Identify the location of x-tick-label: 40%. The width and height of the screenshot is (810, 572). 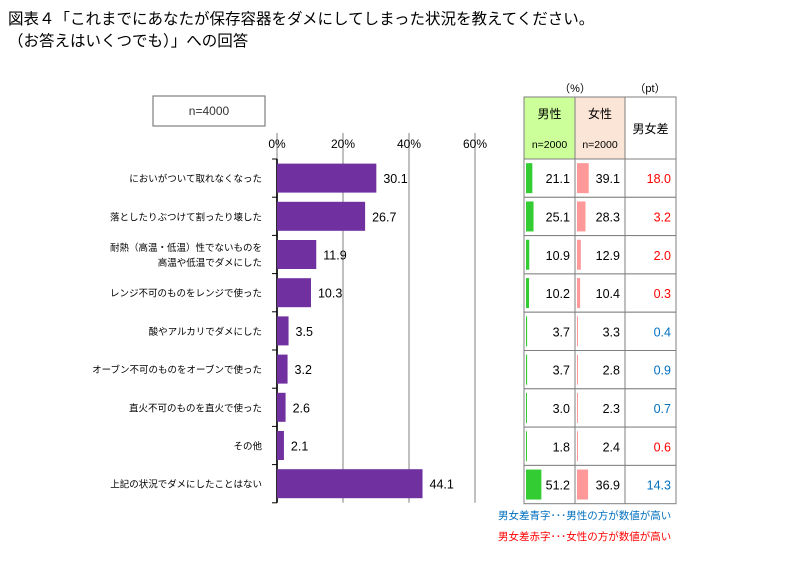
(409, 144).